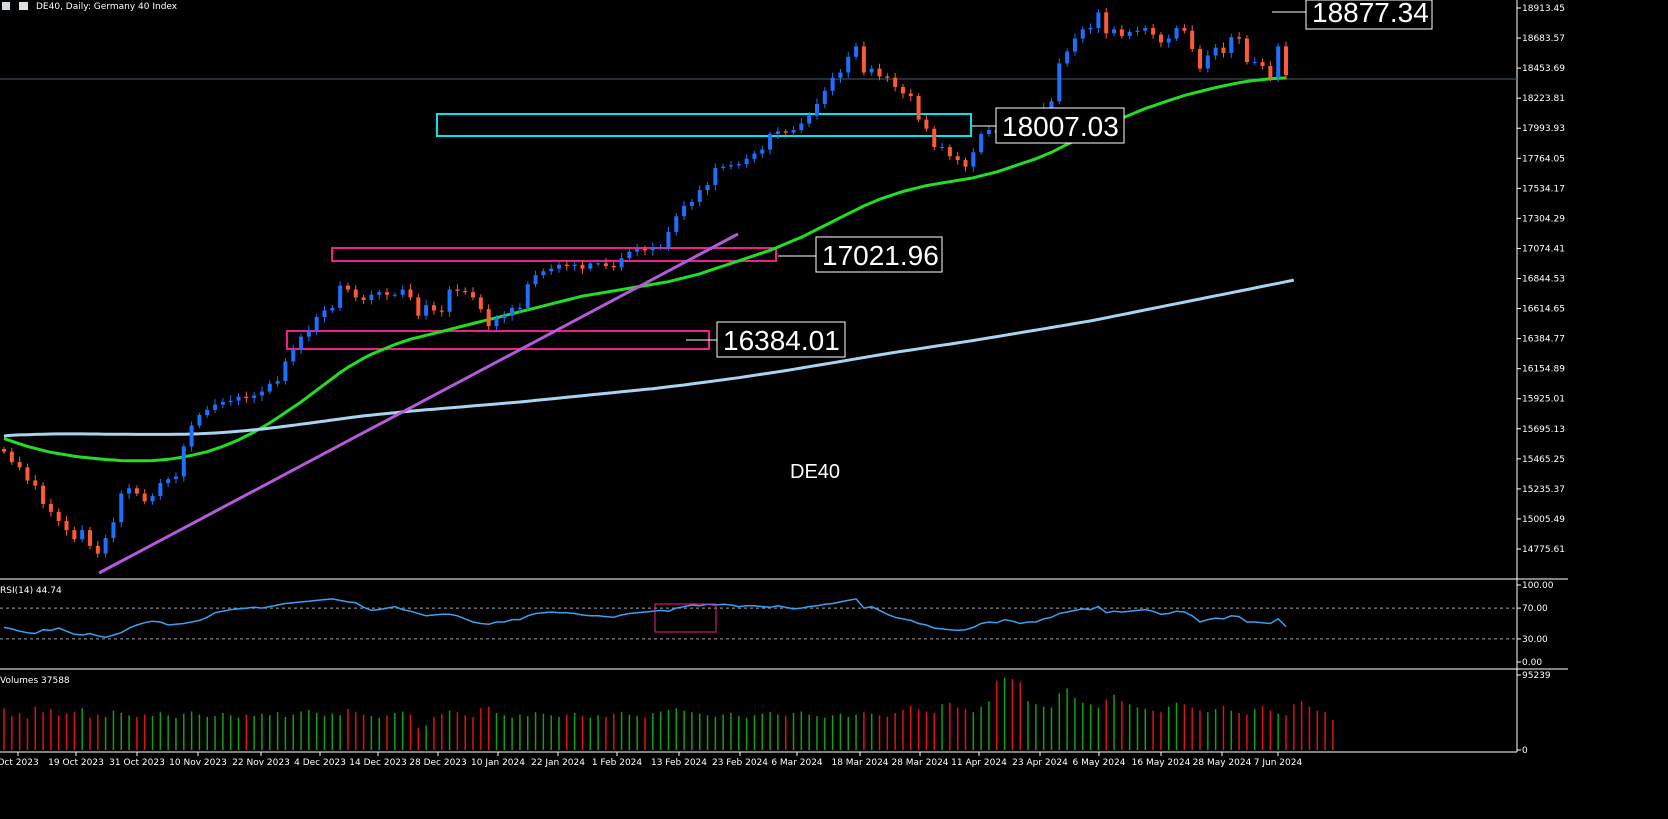  What do you see at coordinates (1543, 400) in the screenshot?
I see `price-tick-label: 15925.01` at bounding box center [1543, 400].